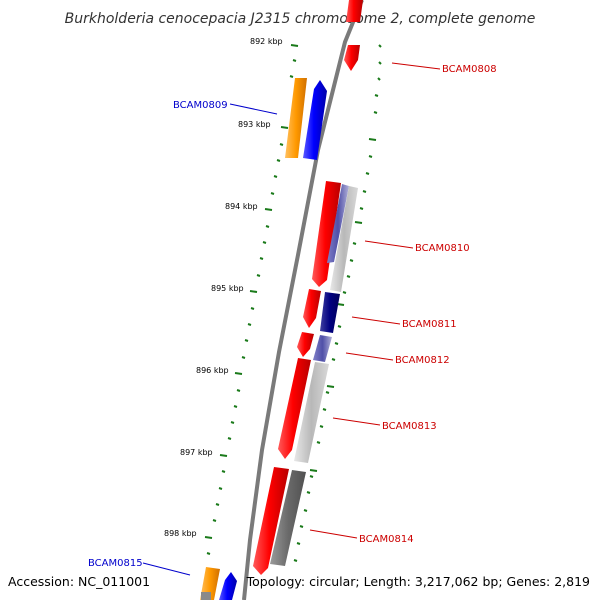 Image resolution: width=600 pixels, height=600 pixels. Describe the element at coordinates (212, 370) in the screenshot. I see `tick-label: 896 kbp` at that location.